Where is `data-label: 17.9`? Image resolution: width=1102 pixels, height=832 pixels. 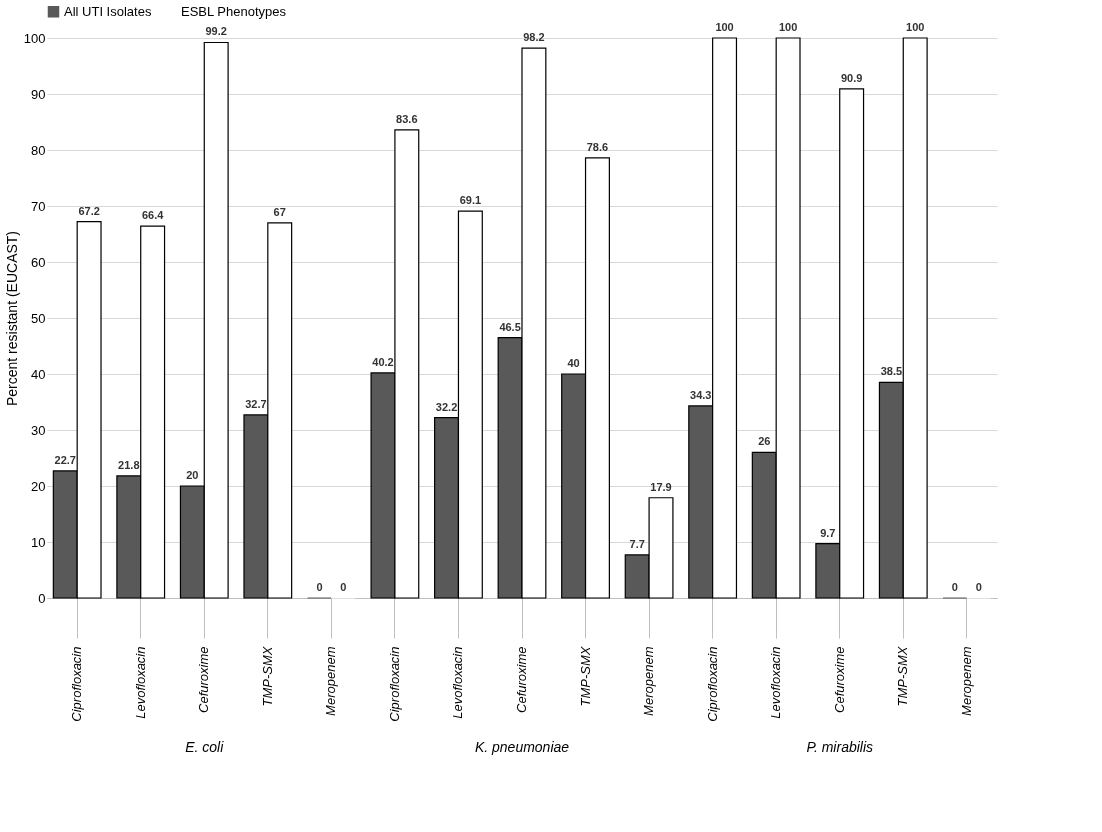
data-label: 17.9 is located at coordinates (661, 486).